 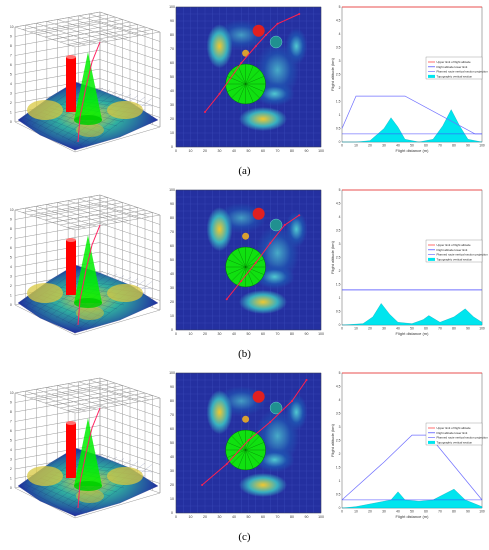 What do you see at coordinates (338, 75) in the screenshot?
I see `profile-y-tick: 2.5` at bounding box center [338, 75].